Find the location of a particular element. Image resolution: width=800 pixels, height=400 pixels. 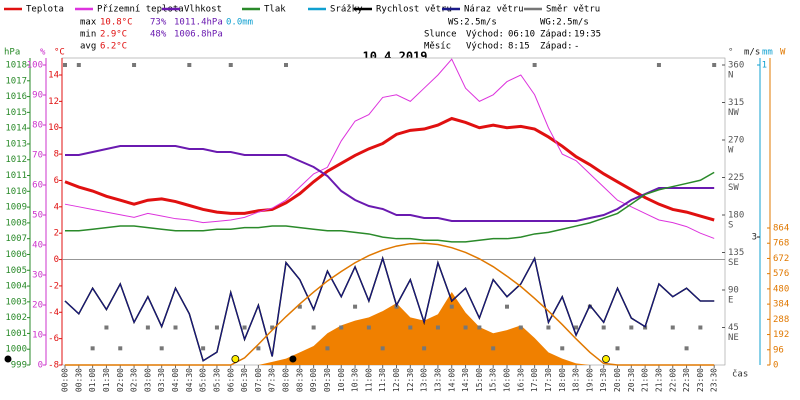

y-tick-label: 1002 is located at coordinates (16, 318).